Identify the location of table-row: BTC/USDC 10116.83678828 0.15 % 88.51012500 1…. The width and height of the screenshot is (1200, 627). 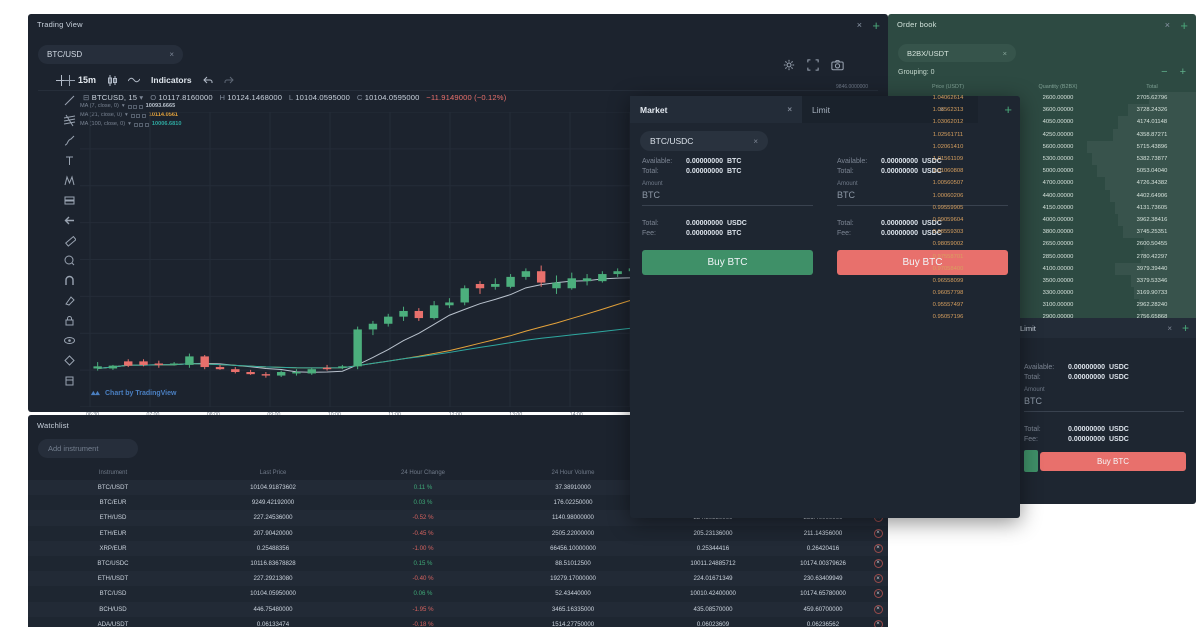
(458, 563).